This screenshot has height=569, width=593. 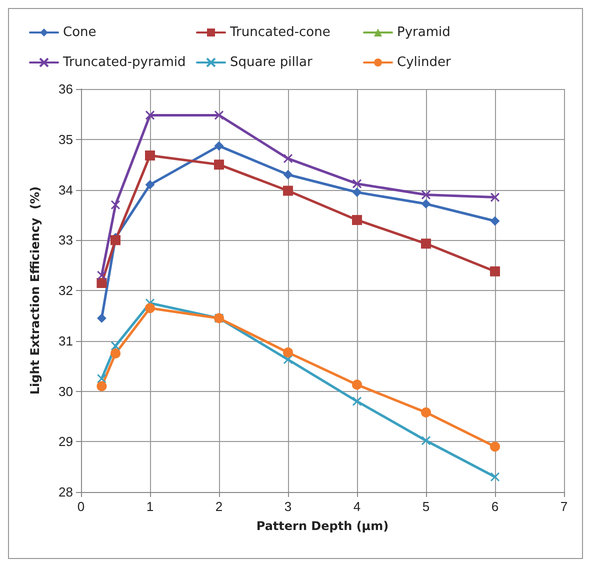 I want to click on legend-label: Pyramid, so click(x=423, y=32).